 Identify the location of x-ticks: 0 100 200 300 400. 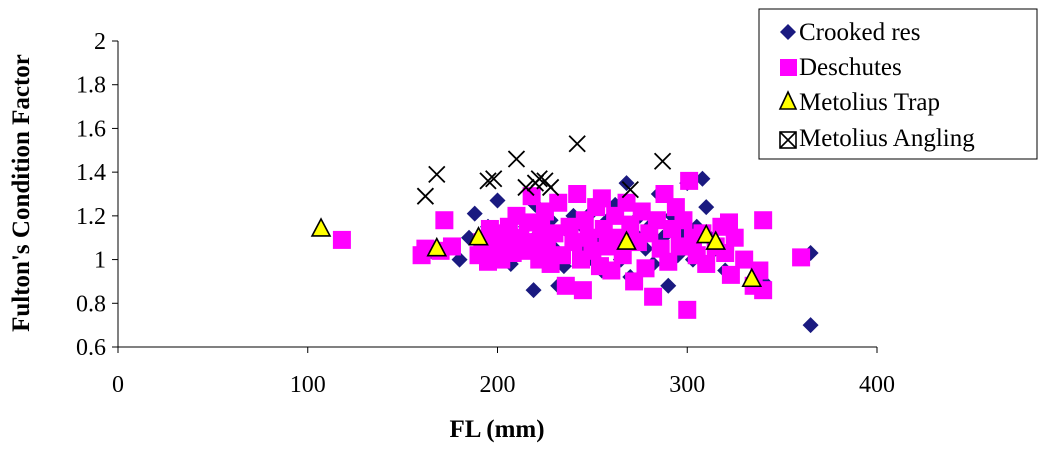
(503, 372).